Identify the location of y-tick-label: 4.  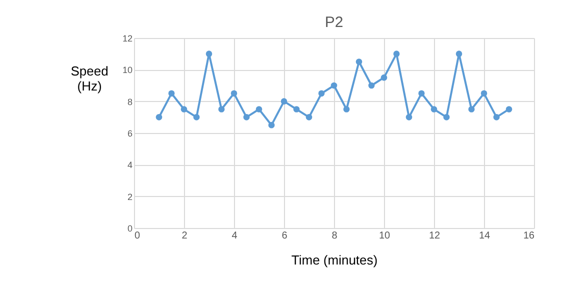
(129, 165).